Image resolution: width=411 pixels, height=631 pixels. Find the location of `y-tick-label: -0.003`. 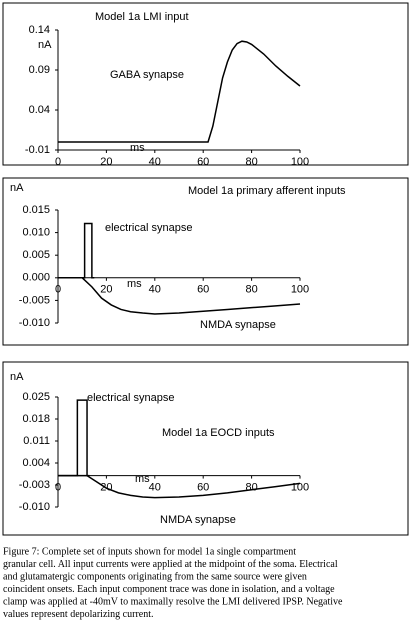

y-tick-label: -0.003 is located at coordinates (34, 485).